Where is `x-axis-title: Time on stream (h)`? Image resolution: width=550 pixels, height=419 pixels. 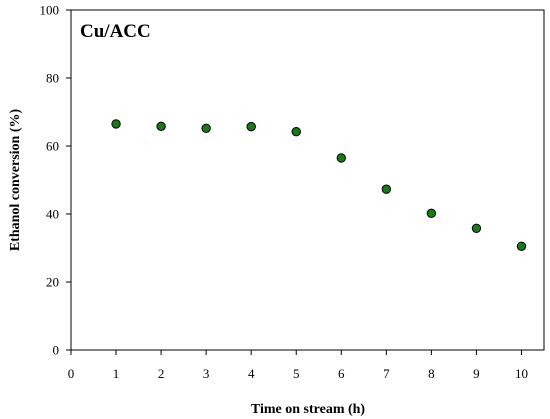
x-axis-title: Time on stream (h) is located at coordinates (308, 409).